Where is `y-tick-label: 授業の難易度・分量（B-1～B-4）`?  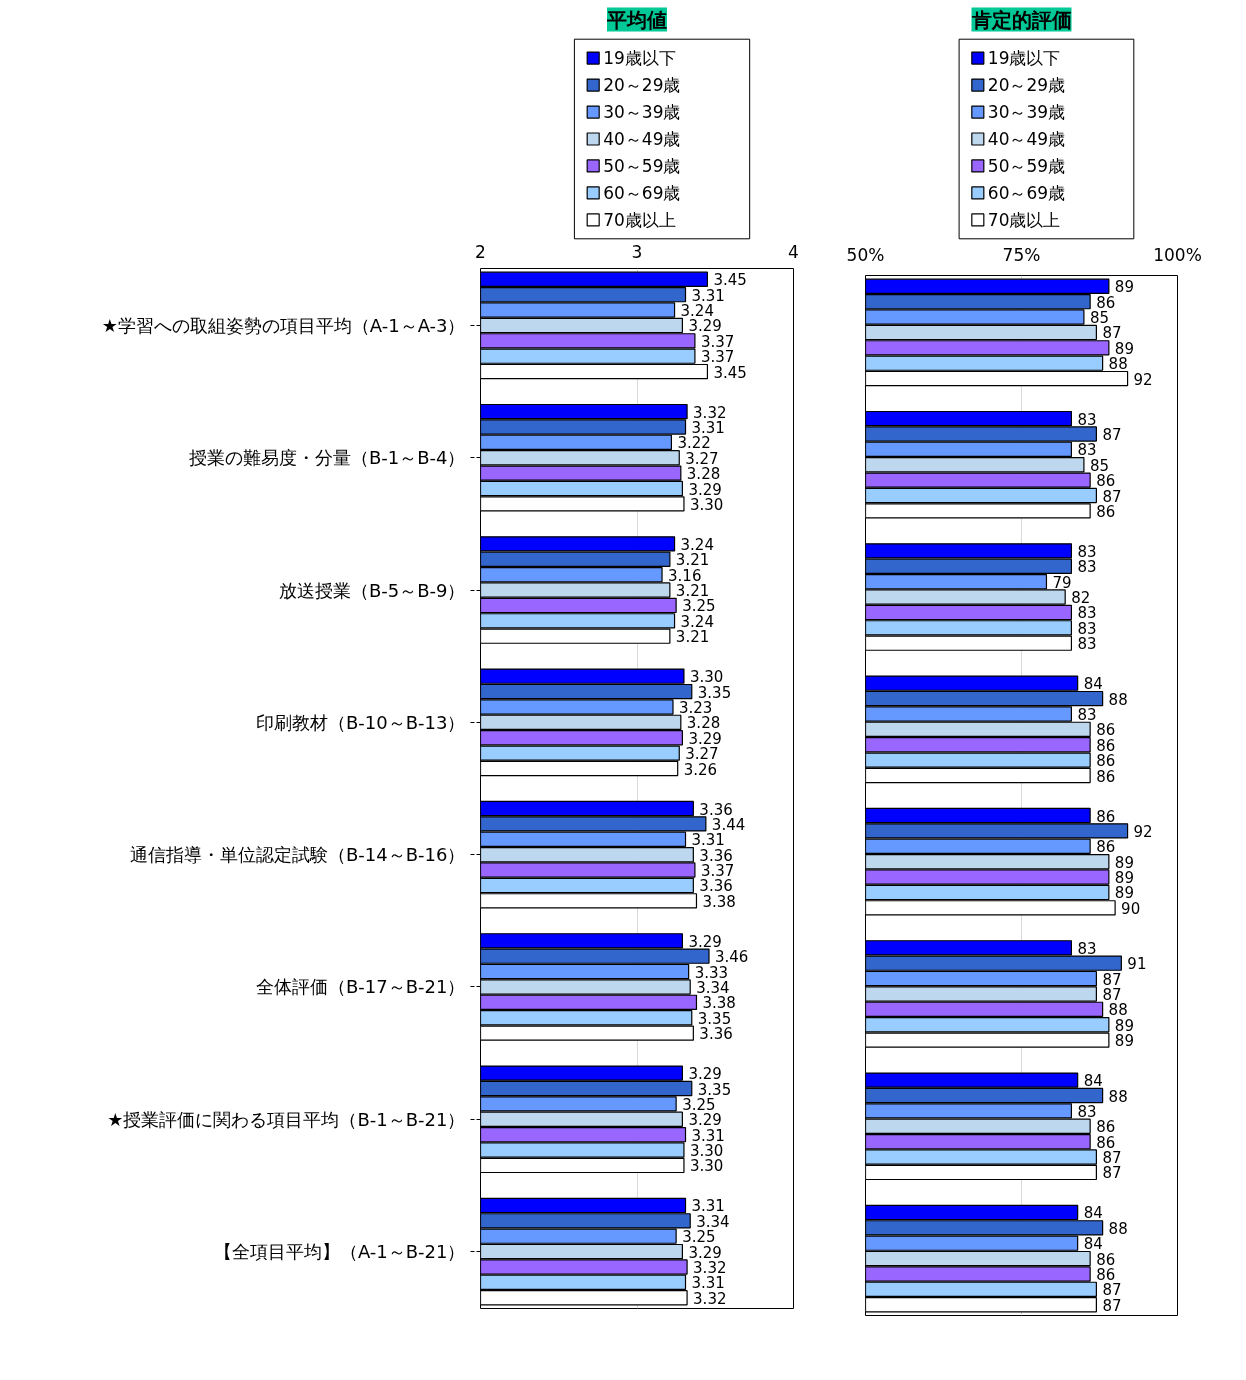 y-tick-label: 授業の難易度・分量（B-1～B-4） is located at coordinates (327, 458).